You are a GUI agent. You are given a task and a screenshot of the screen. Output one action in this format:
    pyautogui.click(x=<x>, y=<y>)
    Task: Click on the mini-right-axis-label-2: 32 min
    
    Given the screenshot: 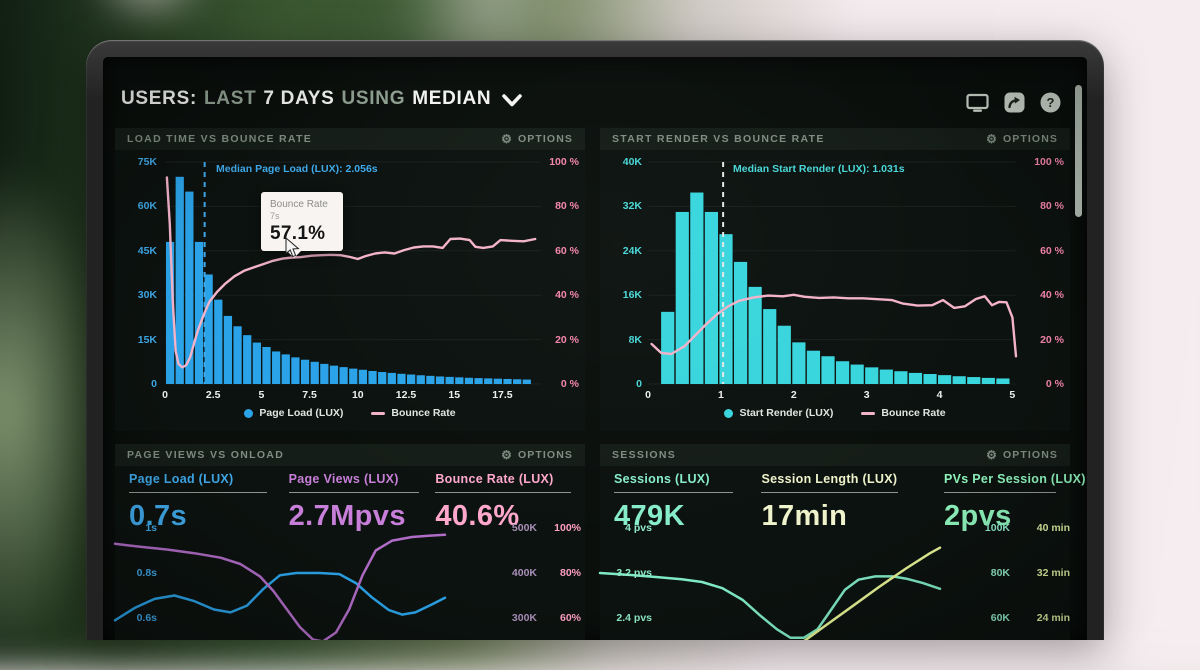 What is the action you would take?
    pyautogui.click(x=1053, y=573)
    